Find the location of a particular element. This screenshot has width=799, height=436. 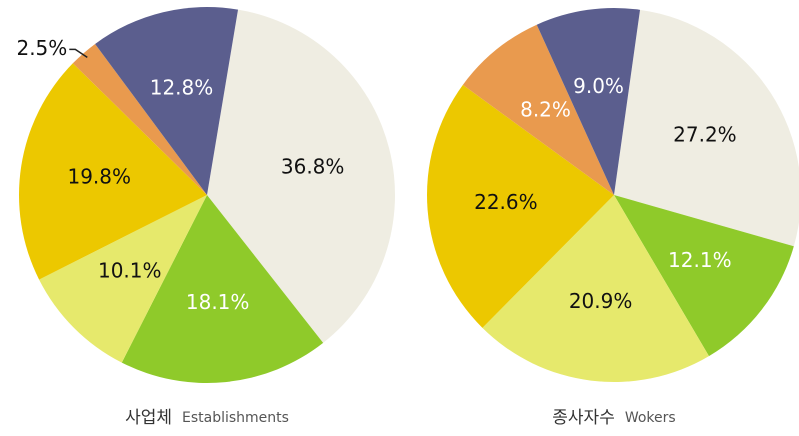

data-label: 20.9% is located at coordinates (601, 301).